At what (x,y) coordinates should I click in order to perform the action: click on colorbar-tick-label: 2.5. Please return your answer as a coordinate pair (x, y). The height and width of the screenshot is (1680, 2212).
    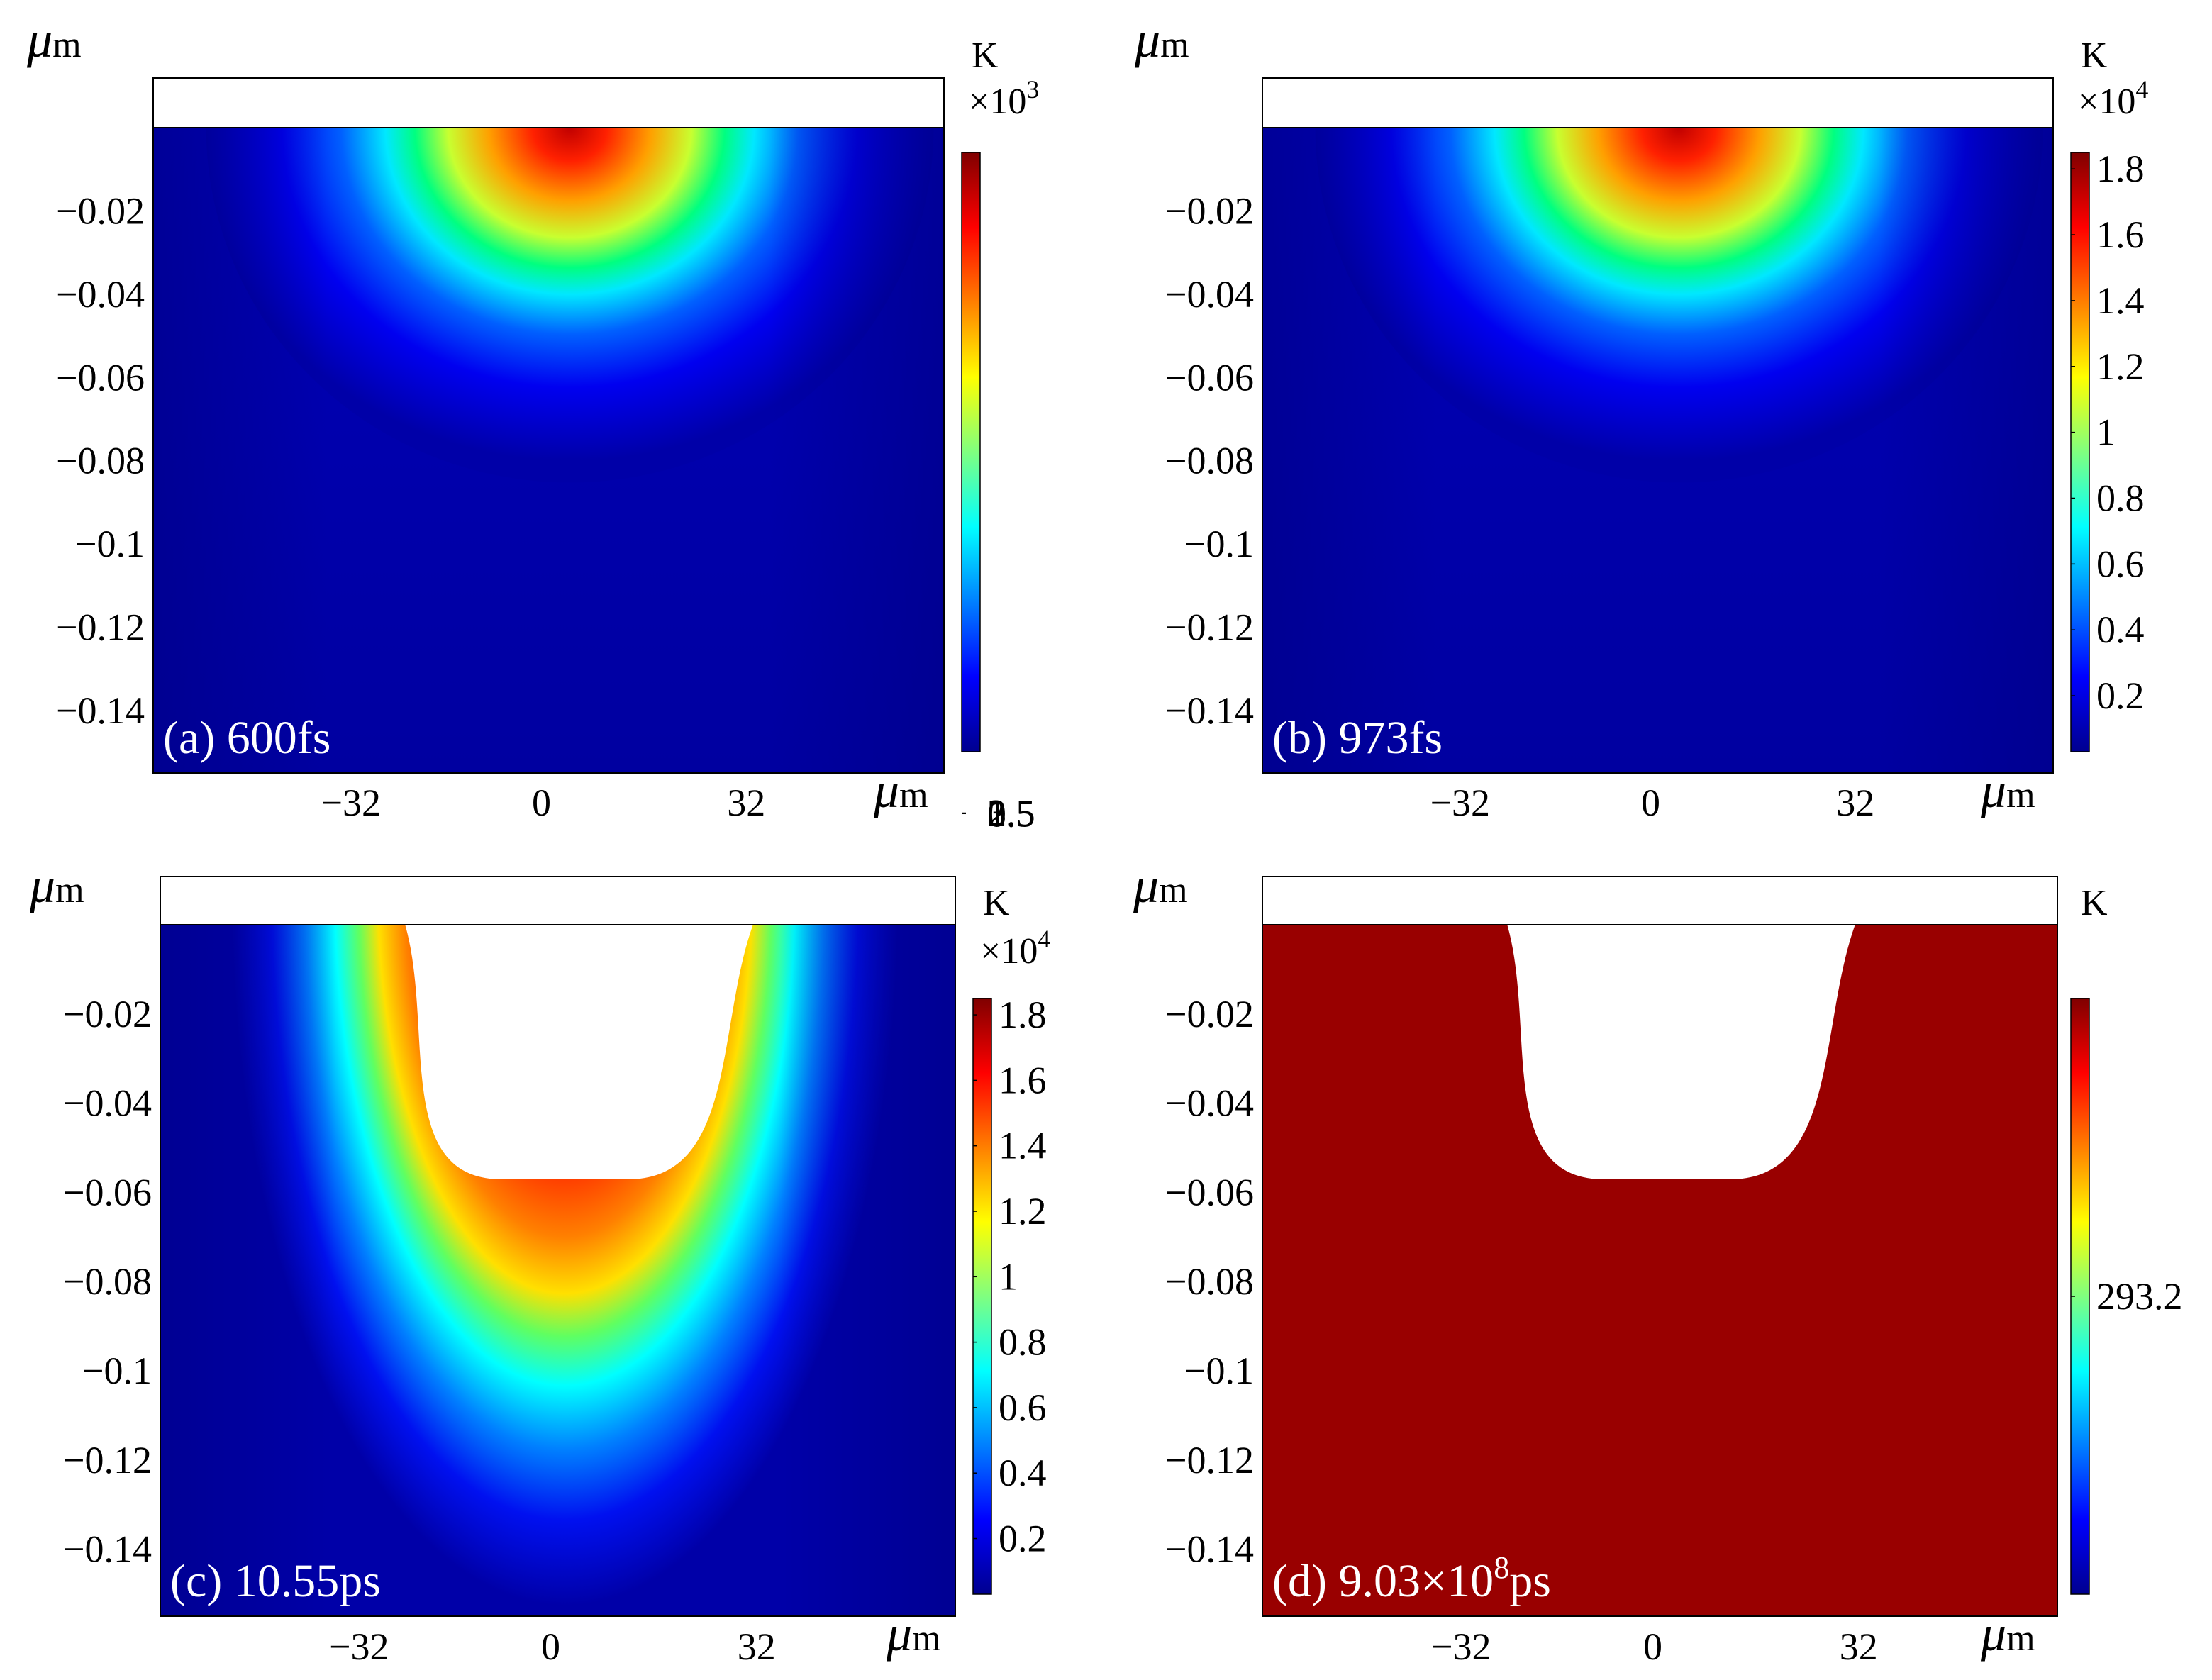
    Looking at the image, I should click on (1011, 814).